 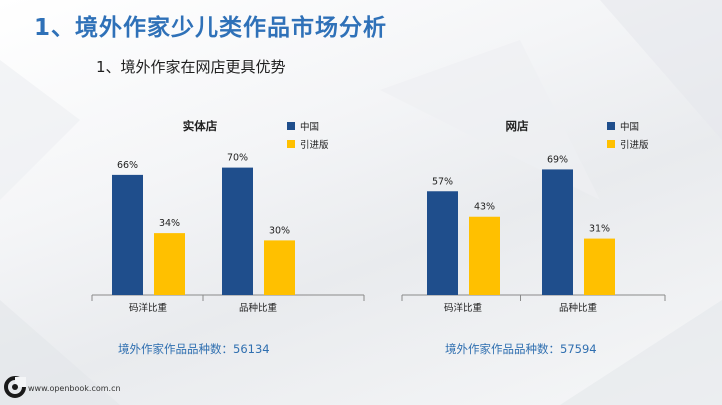 What do you see at coordinates (127, 165) in the screenshot?
I see `bar-data-label: 66%` at bounding box center [127, 165].